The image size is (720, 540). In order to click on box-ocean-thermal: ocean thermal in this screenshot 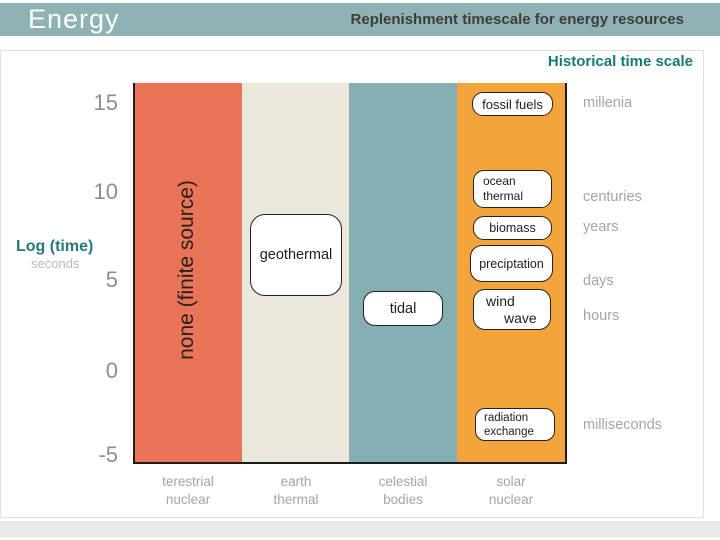, I will do `click(512, 189)`.